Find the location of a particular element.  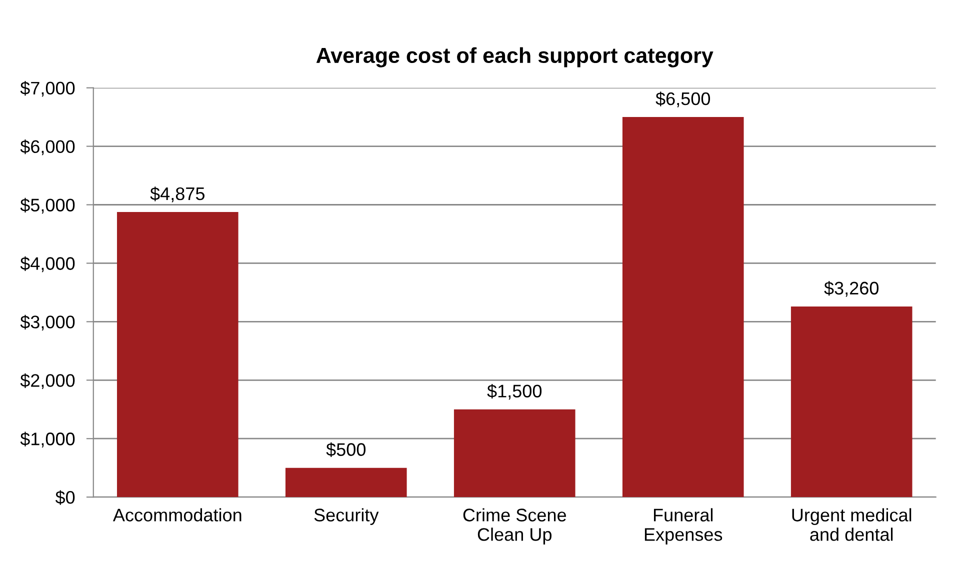

x-tick-label: Crime Scene Clean Up is located at coordinates (514, 526).